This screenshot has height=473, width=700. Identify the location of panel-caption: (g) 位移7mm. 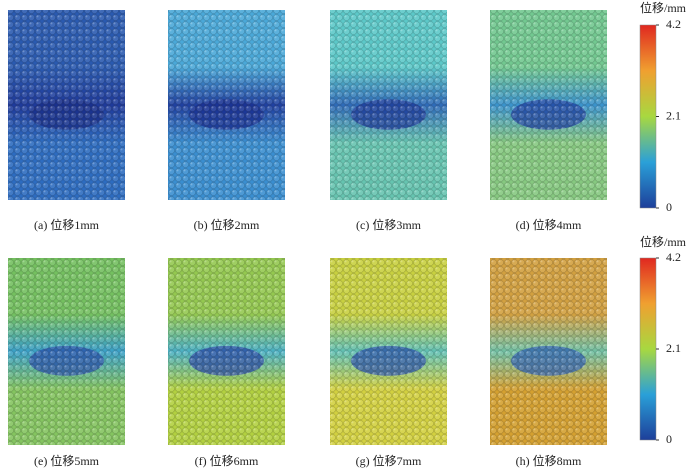
(389, 460).